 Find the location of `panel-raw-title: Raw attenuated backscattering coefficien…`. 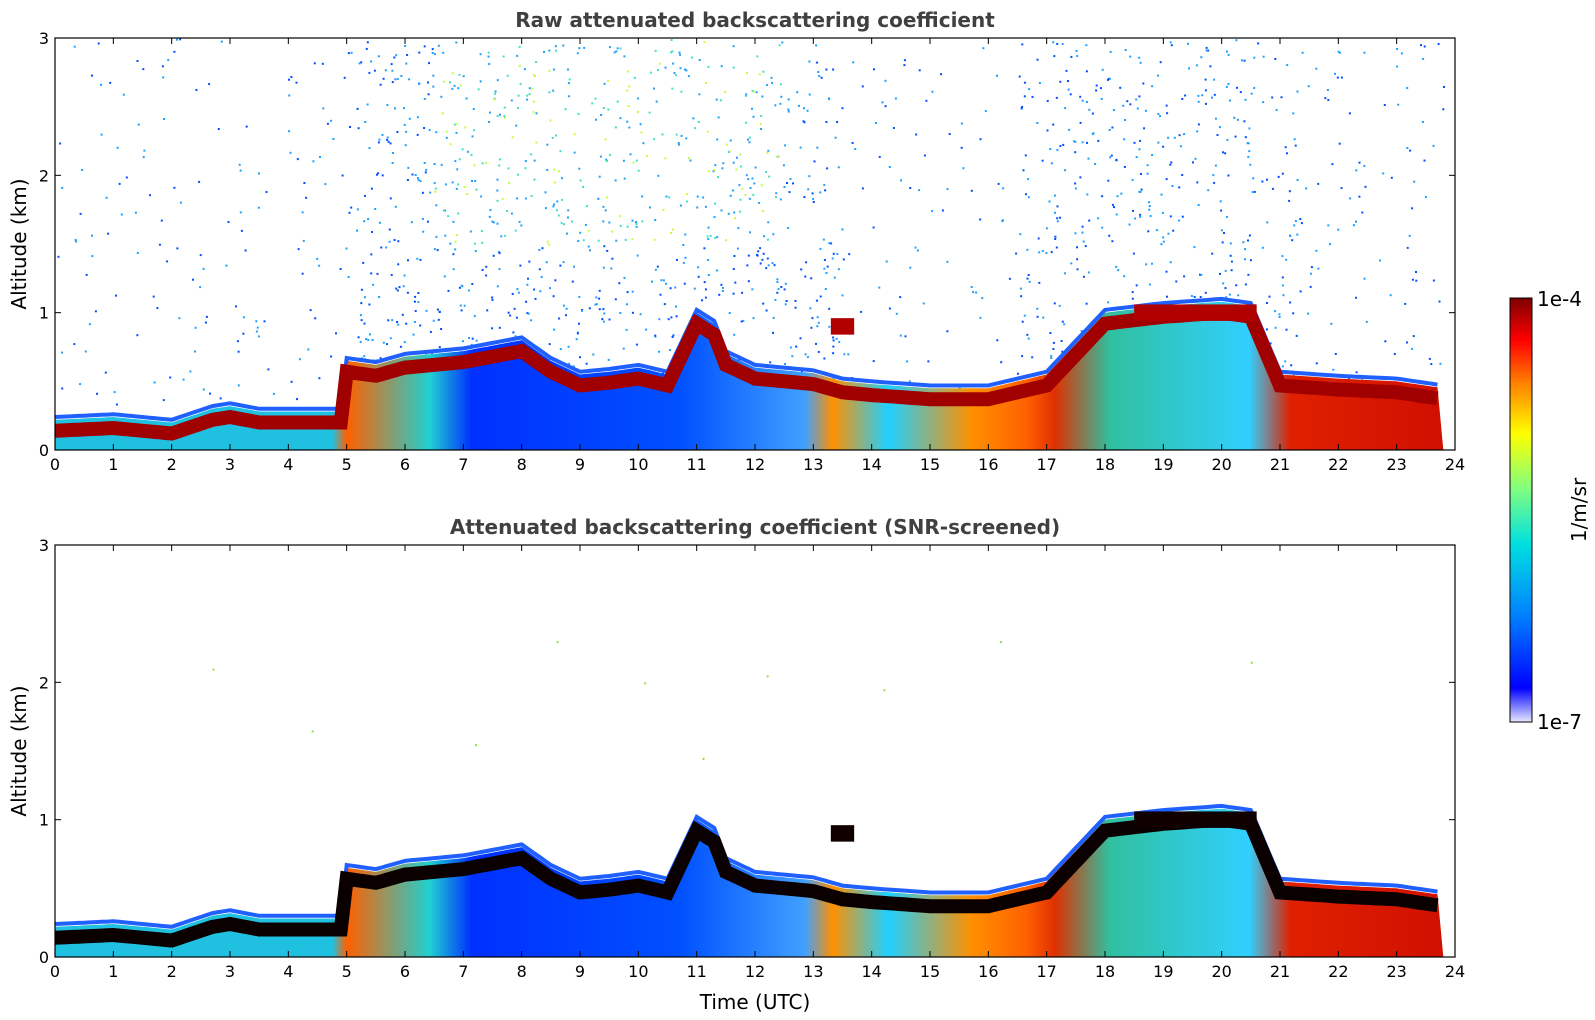

panel-raw-title: Raw attenuated backscattering coefficien… is located at coordinates (755, 20).